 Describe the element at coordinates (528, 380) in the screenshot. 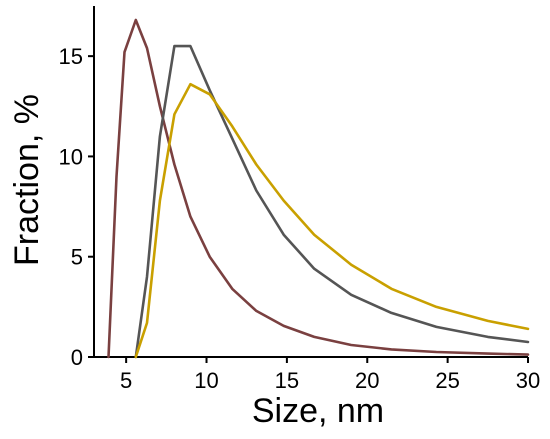

I see `x-tick-label: 30` at that location.